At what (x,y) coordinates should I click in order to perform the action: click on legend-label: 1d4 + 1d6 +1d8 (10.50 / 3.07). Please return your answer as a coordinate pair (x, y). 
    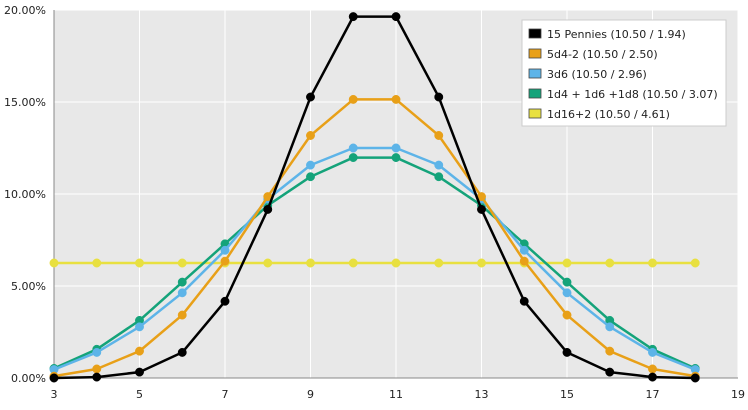
    Looking at the image, I should click on (632, 94).